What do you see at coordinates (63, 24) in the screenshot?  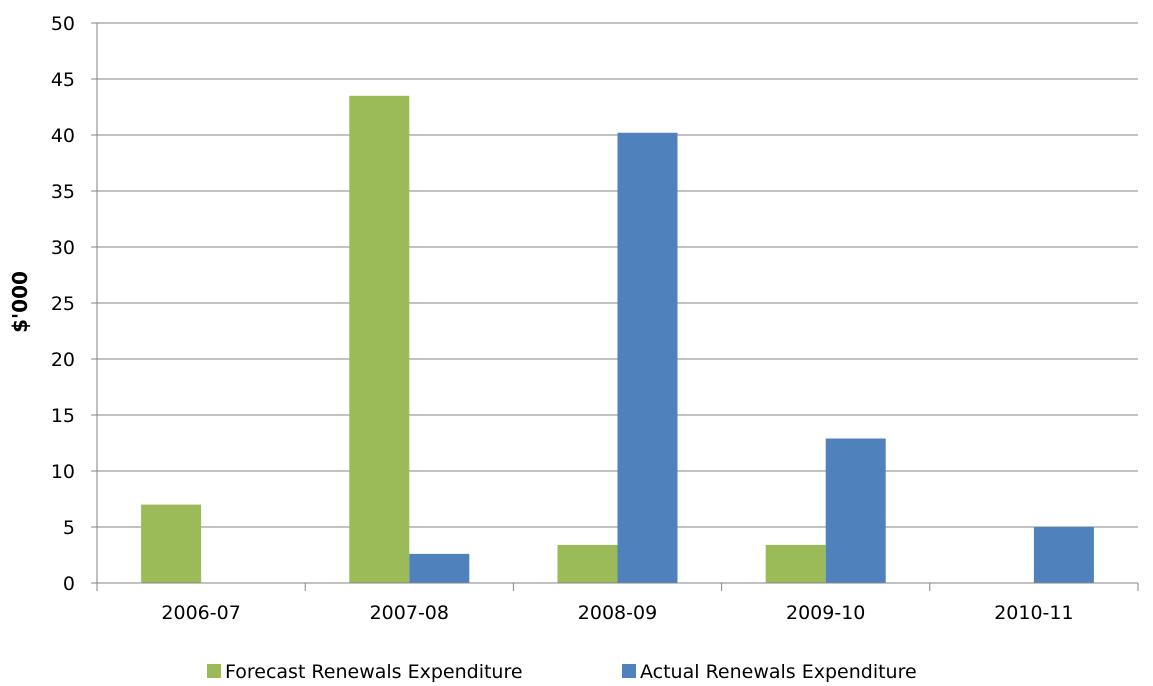 I see `y-tick-label: 50` at bounding box center [63, 24].